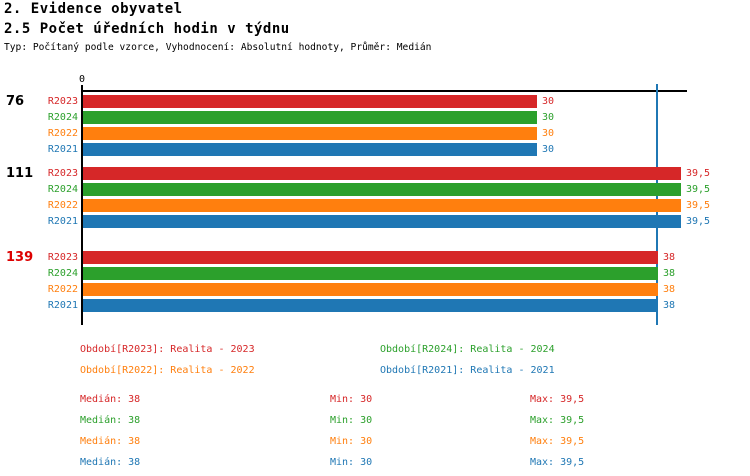  Describe the element at coordinates (82, 87) in the screenshot. I see `x-axis-tick` at that location.